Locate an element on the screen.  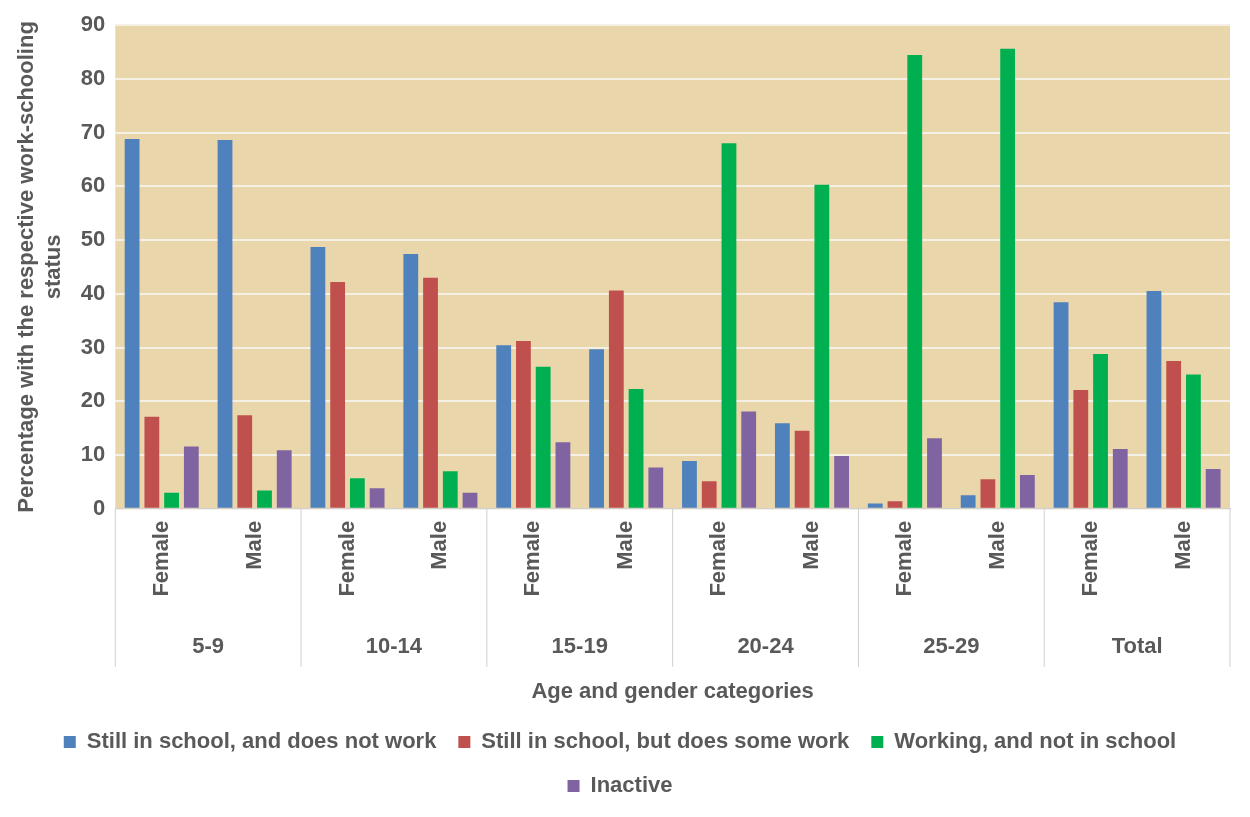
y-tick-label: 70 is located at coordinates (93, 131).